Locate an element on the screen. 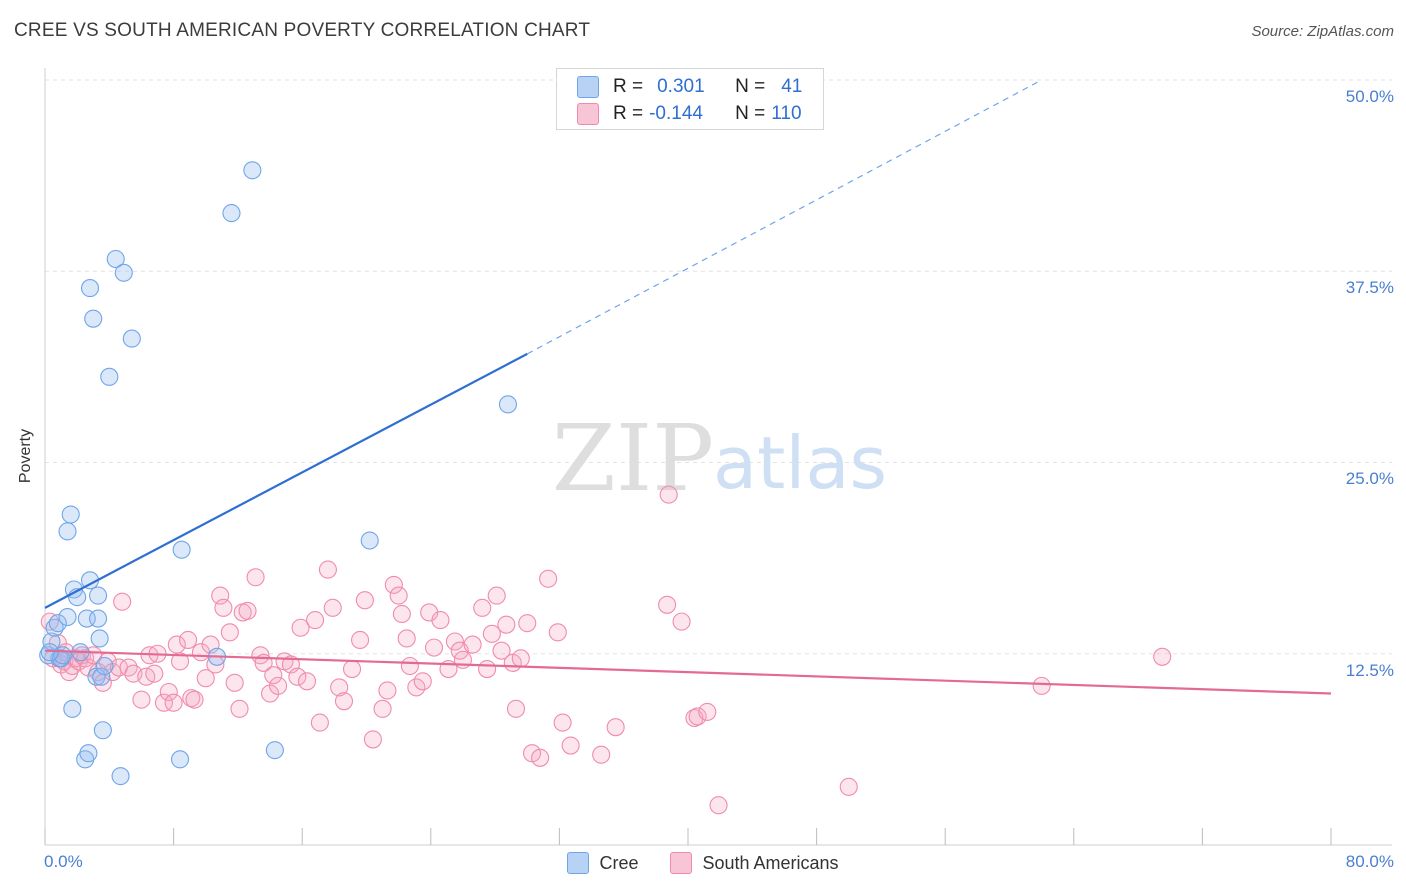 The height and width of the screenshot is (892, 1406). legend-item-south: South Americans is located at coordinates (754, 863).